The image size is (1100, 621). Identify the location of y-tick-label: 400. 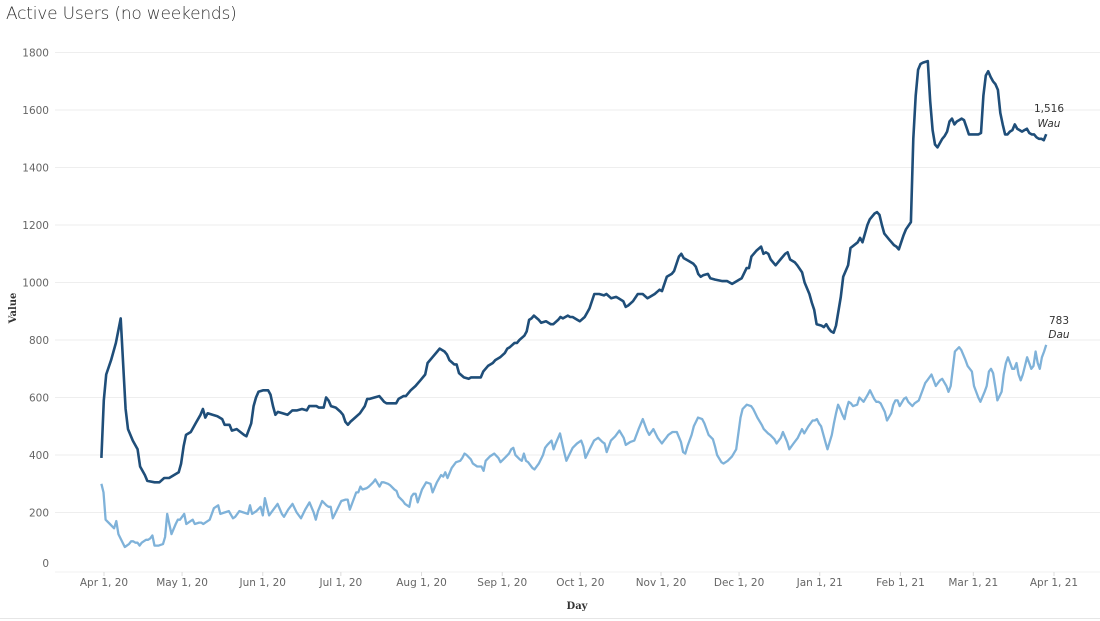
(39, 456).